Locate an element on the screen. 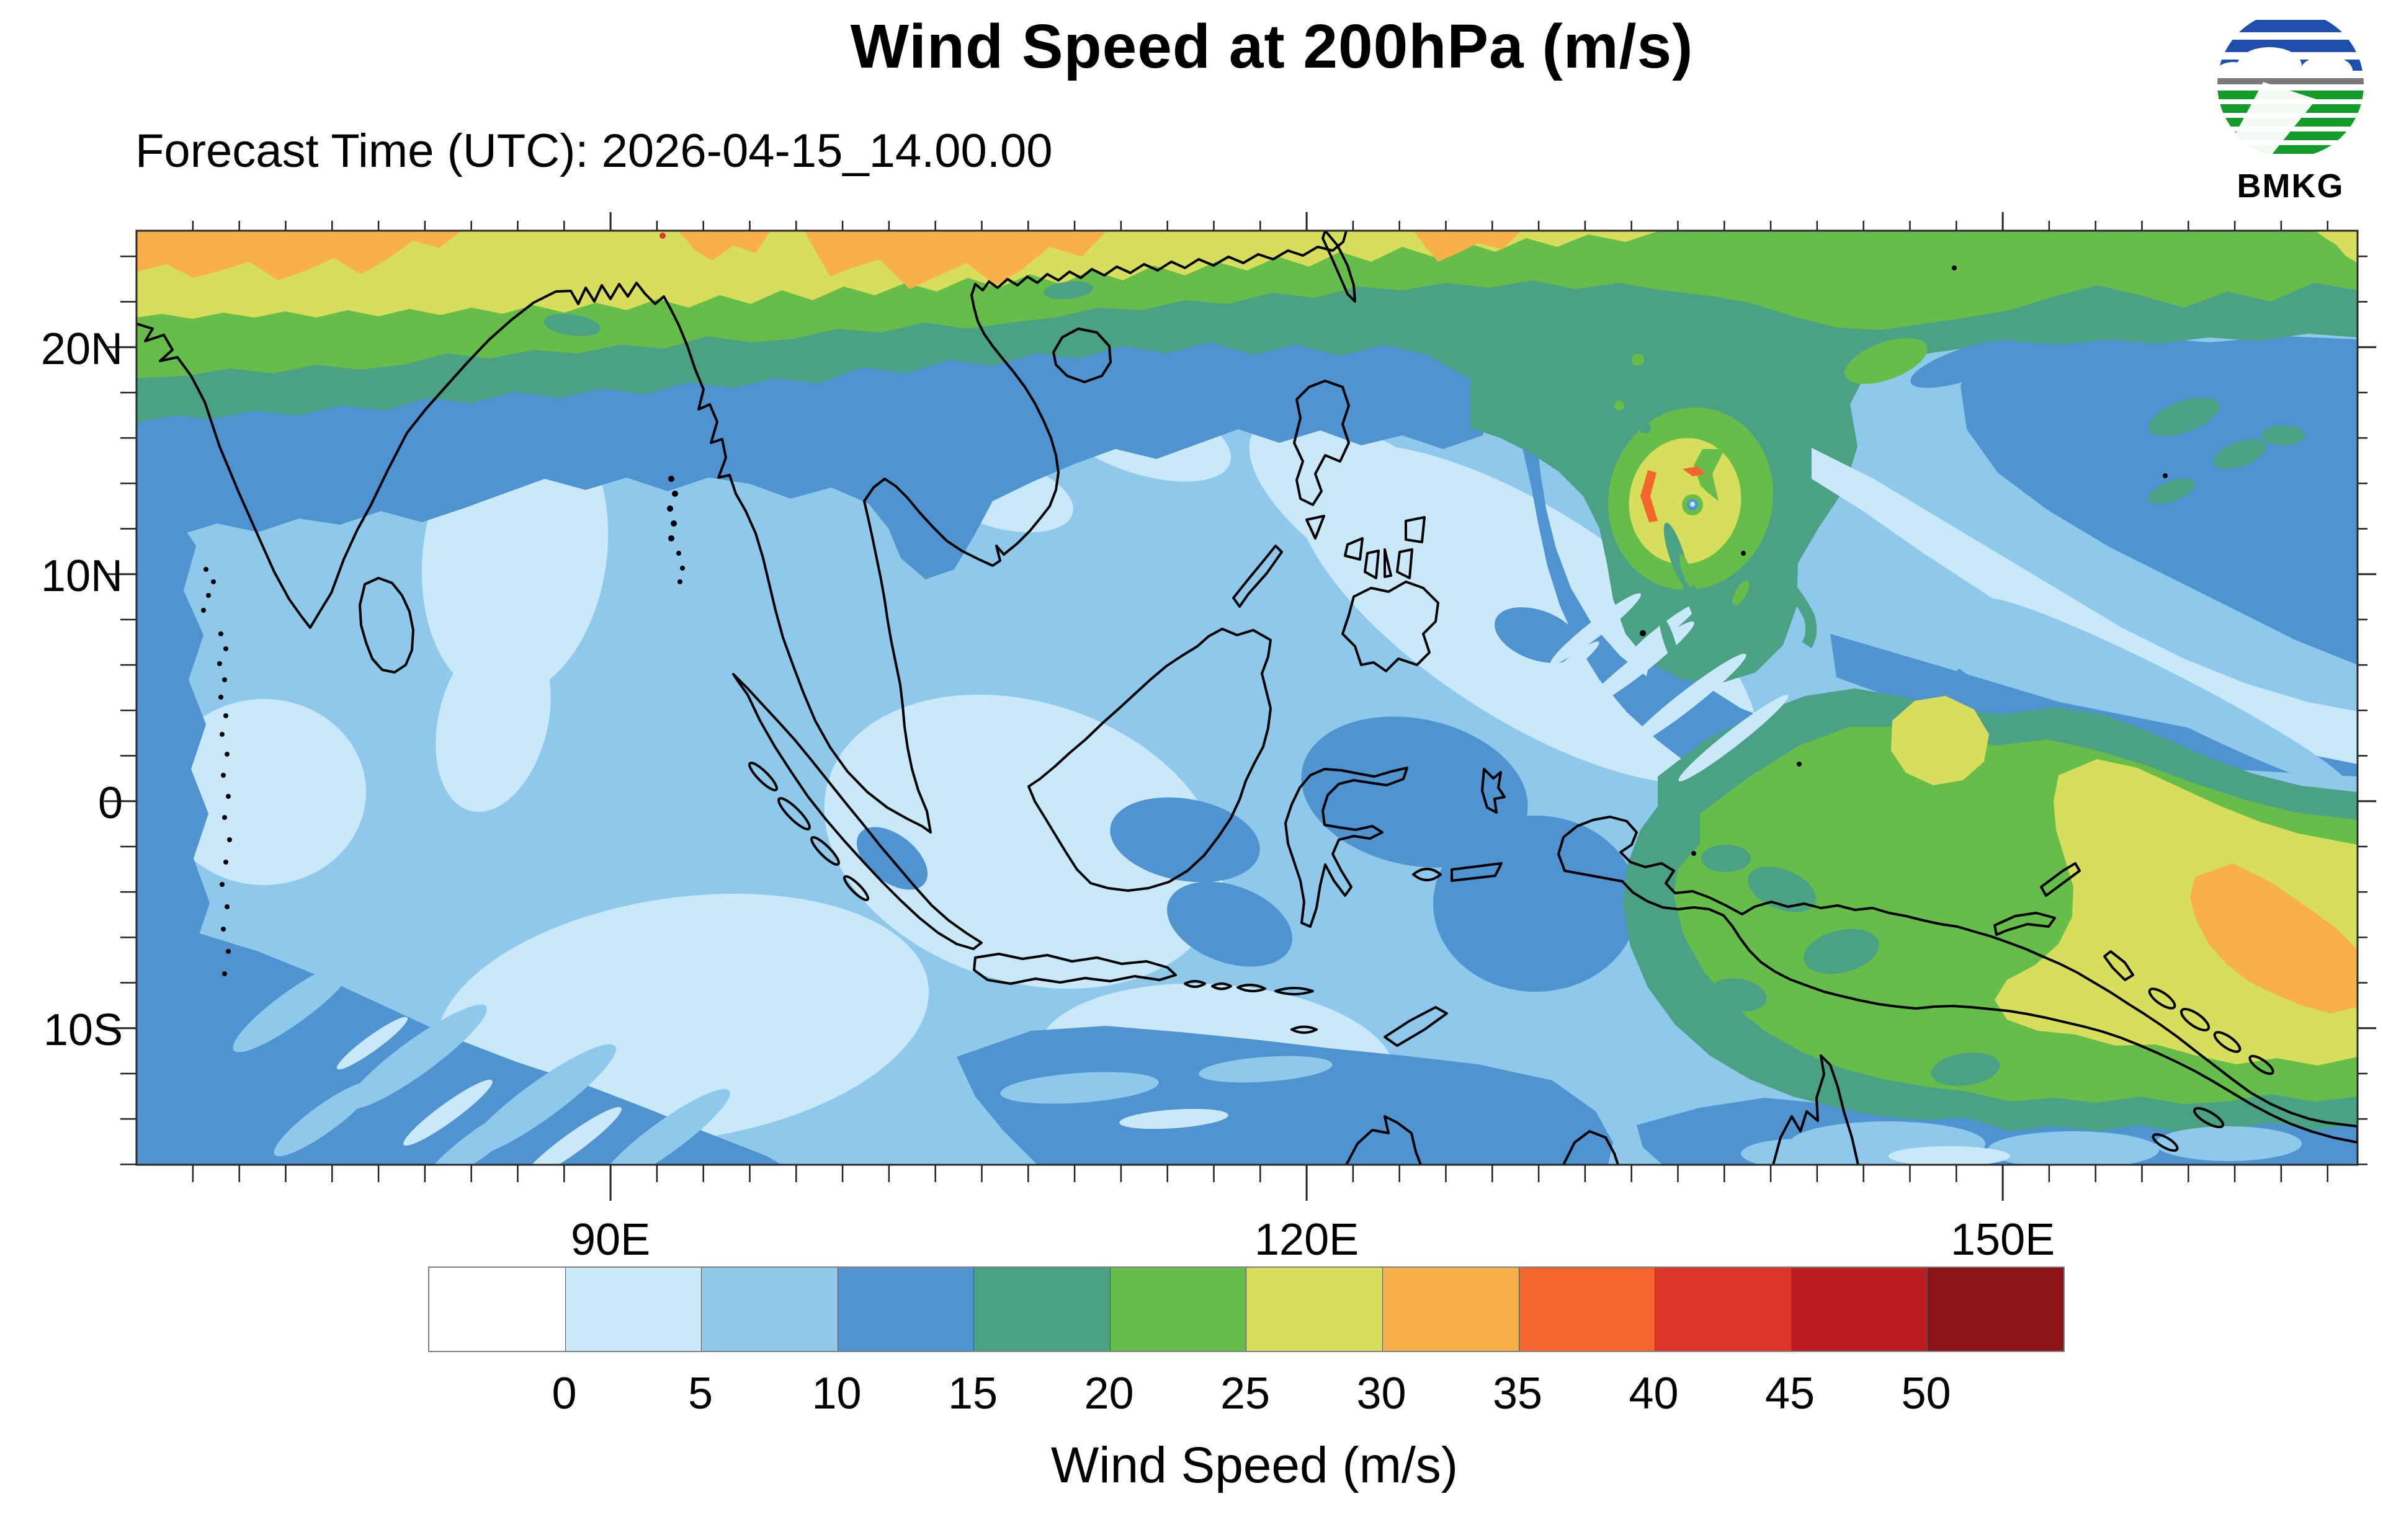 The image size is (2383, 1540). coast-samar is located at coordinates (1415, 530).